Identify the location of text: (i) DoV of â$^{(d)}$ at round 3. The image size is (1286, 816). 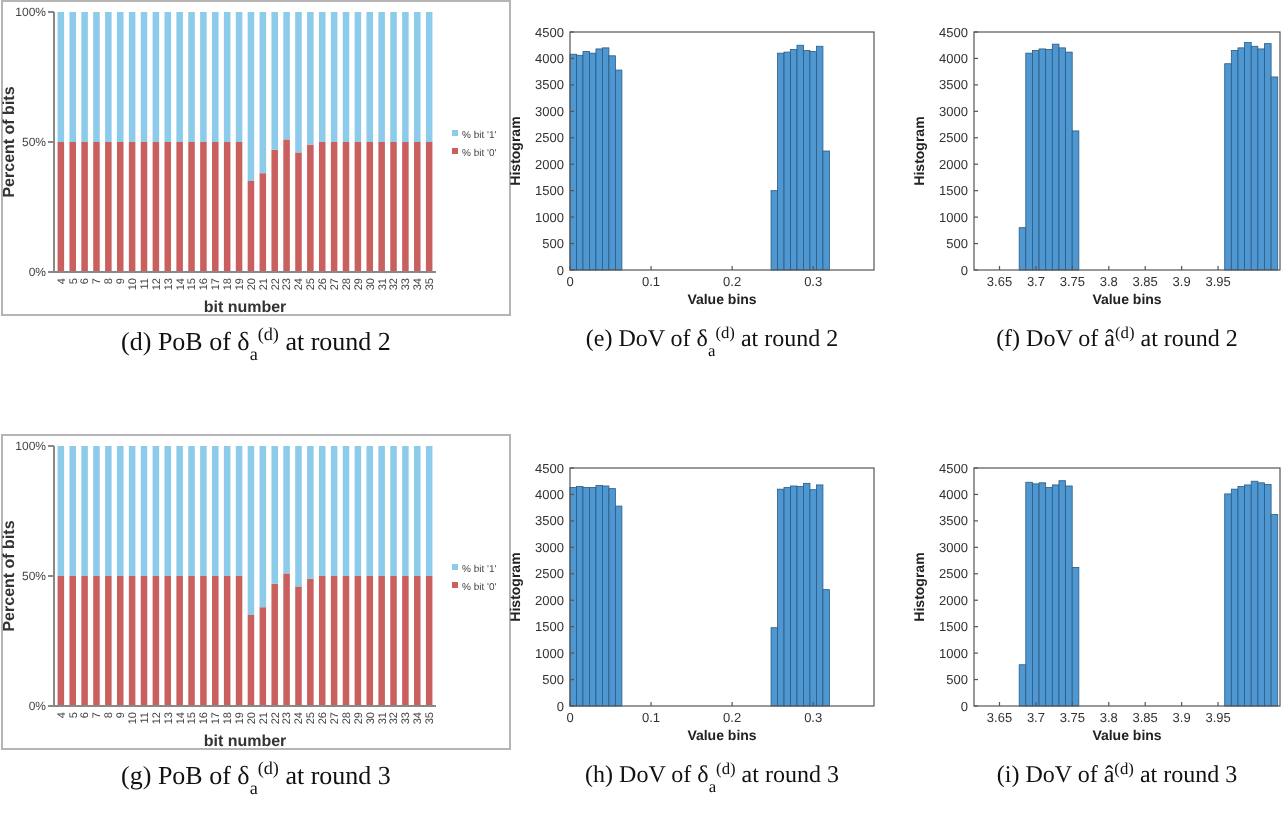
(1117, 773).